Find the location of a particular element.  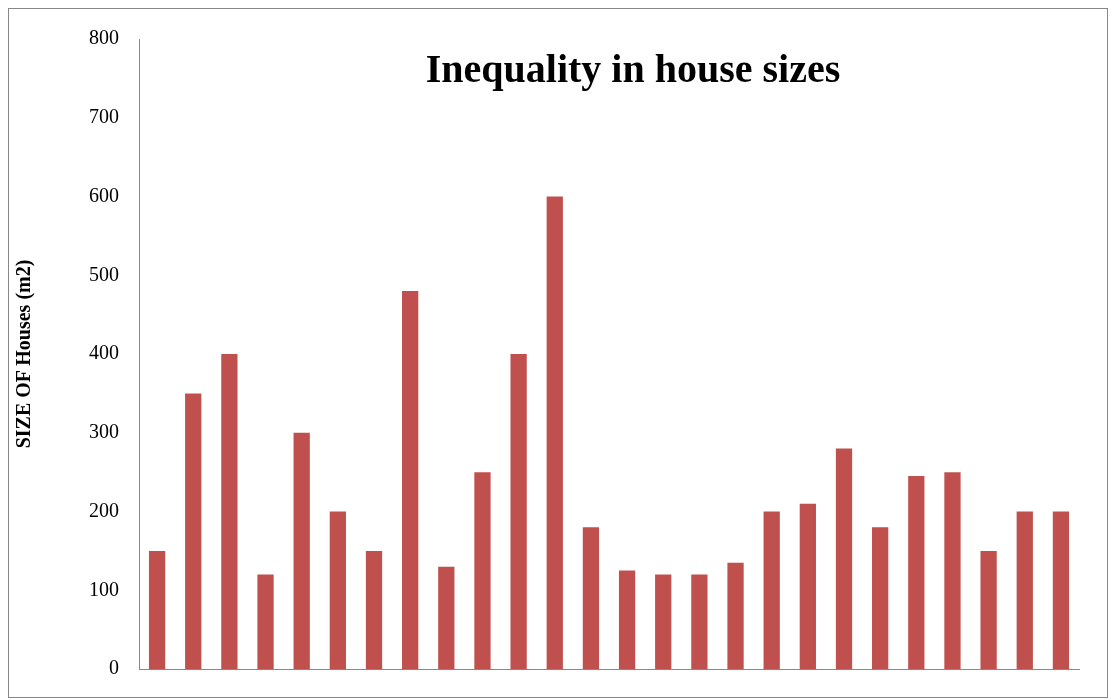

y-tick-label: 800 is located at coordinates (104, 37).